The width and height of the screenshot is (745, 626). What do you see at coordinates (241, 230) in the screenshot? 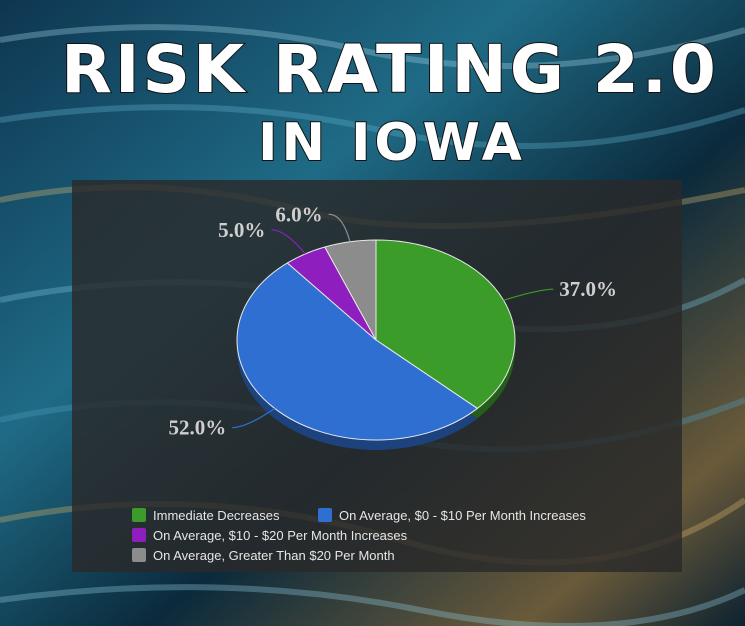
I see `value-label: 5.0%` at bounding box center [241, 230].